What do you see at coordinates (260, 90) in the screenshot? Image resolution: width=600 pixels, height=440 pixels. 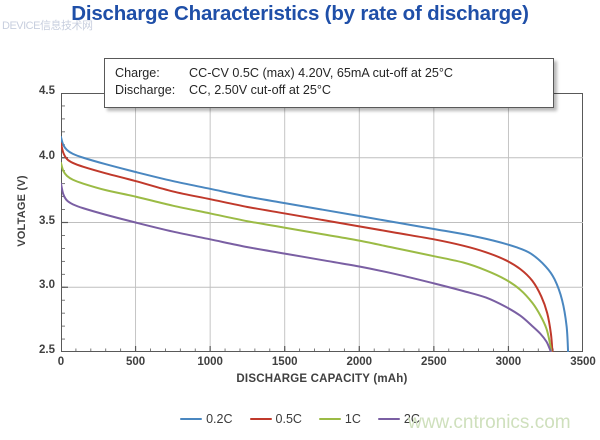 I see `condition-value-discharge: CC, 2.50V cut-off at 25°C` at bounding box center [260, 90].